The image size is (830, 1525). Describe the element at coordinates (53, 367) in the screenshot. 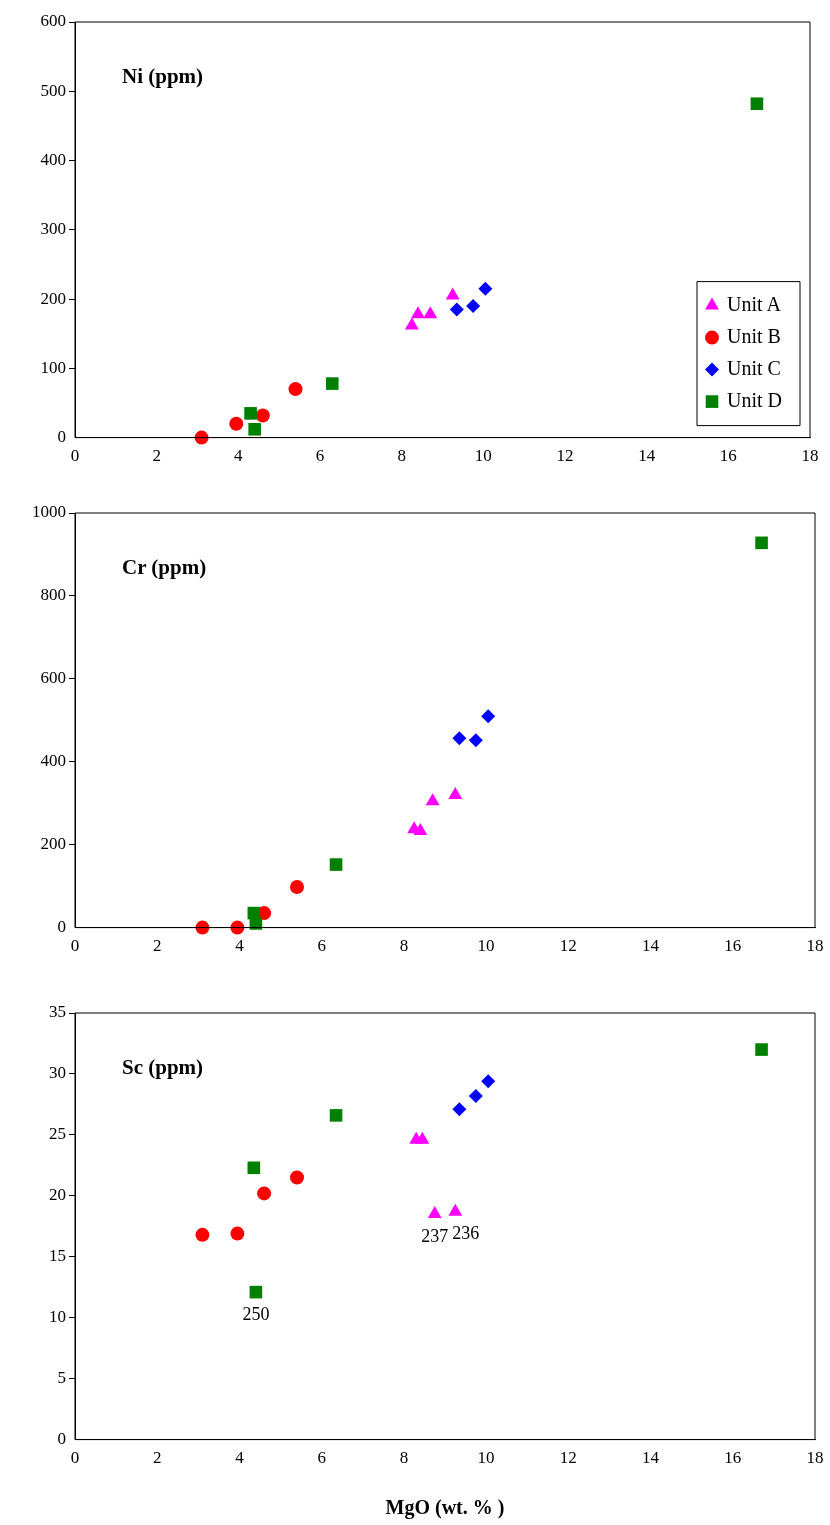

I see `y-tick-label: 100` at that location.